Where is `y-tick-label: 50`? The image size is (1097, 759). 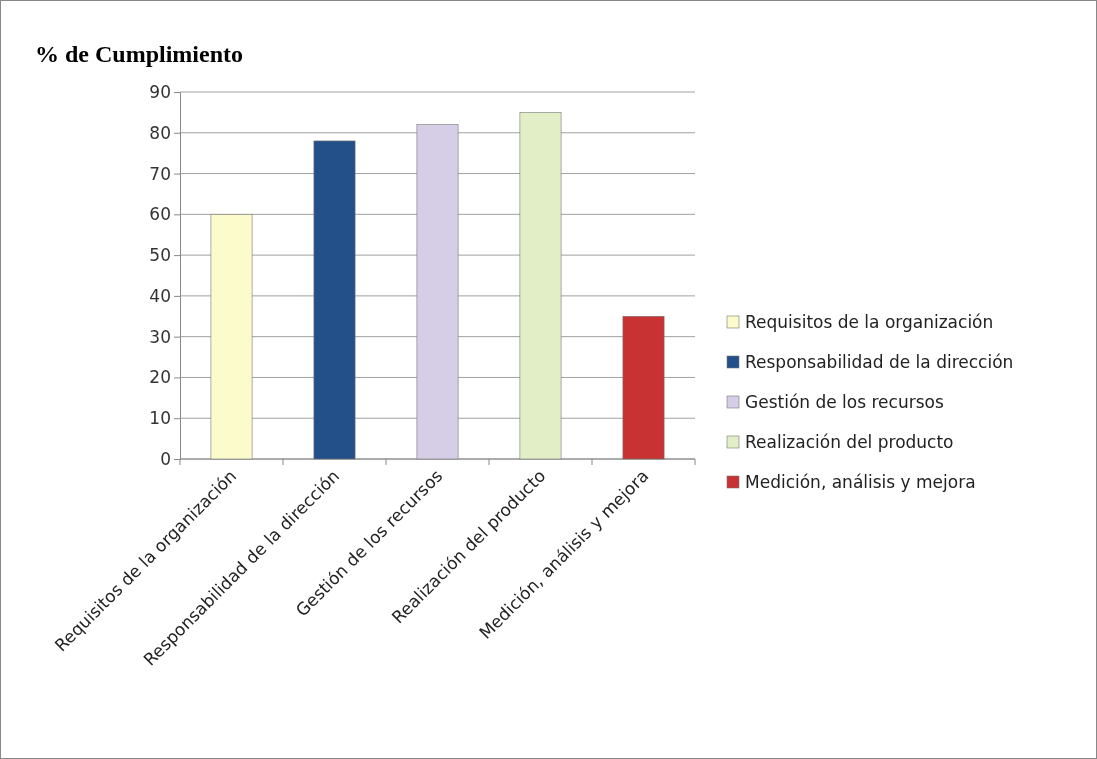
y-tick-label: 50 is located at coordinates (160, 255).